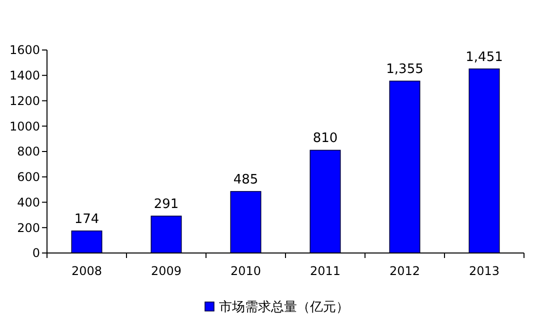 Image resolution: width=536 pixels, height=328 pixels. I want to click on y-tick-label: 200, so click(28, 227).